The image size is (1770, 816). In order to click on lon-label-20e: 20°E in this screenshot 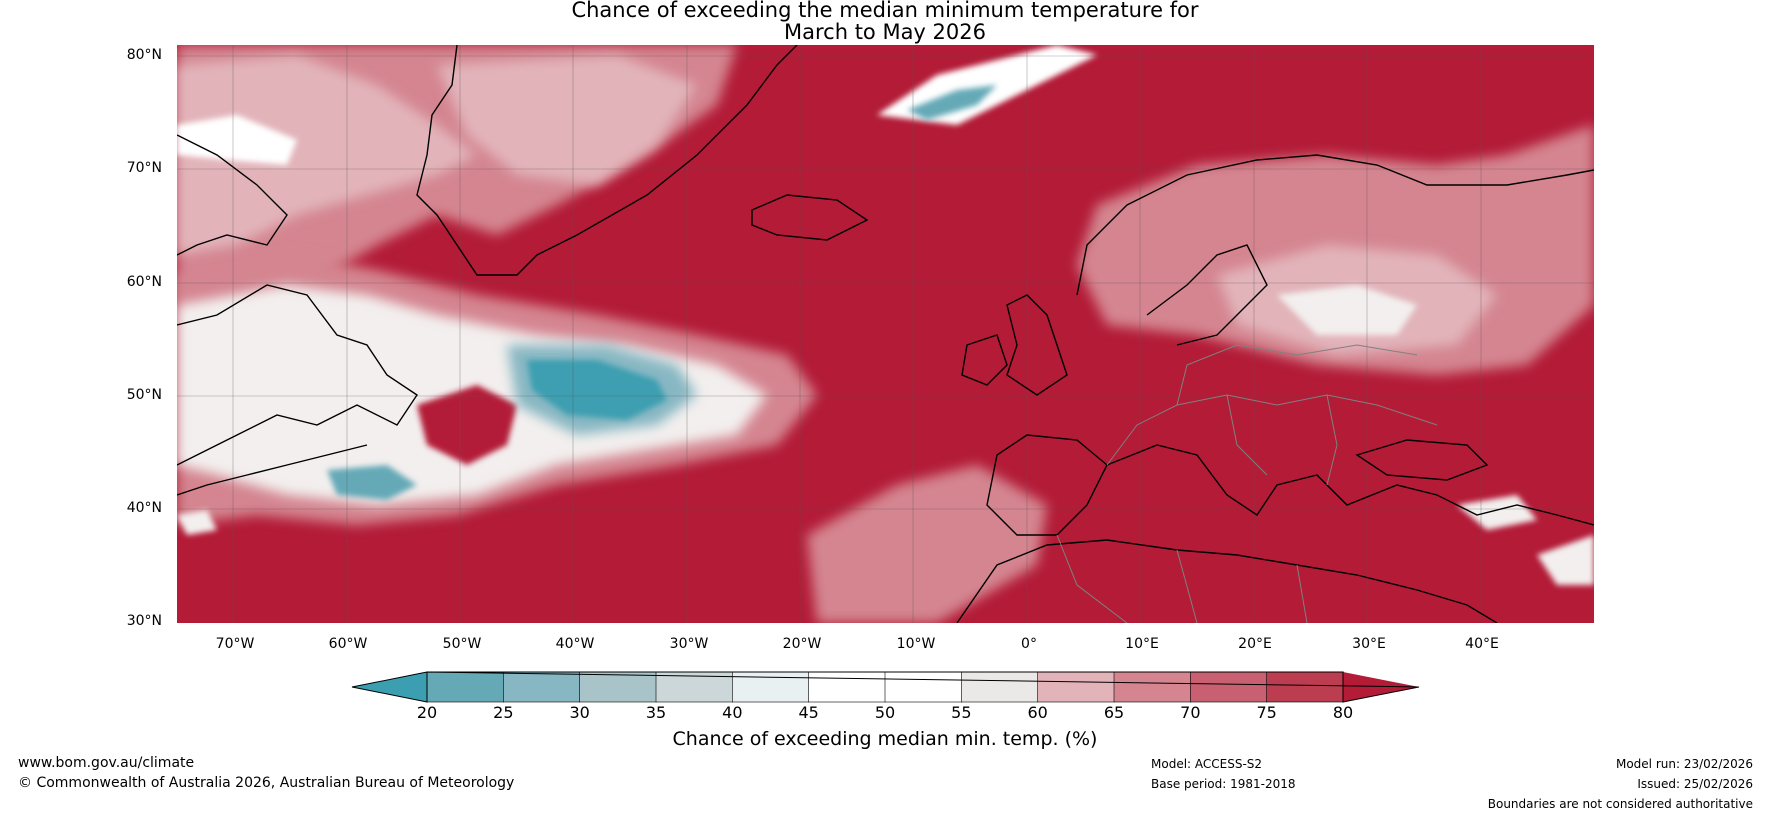, I will do `click(1255, 644)`.